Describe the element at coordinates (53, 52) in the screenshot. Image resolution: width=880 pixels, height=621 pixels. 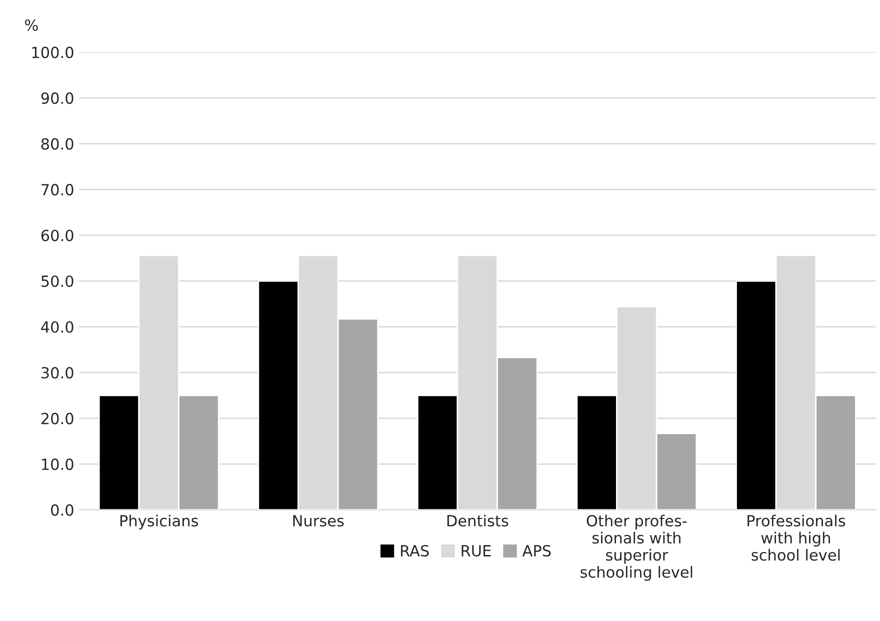
I see `y-tick-label: 100.0` at that location.